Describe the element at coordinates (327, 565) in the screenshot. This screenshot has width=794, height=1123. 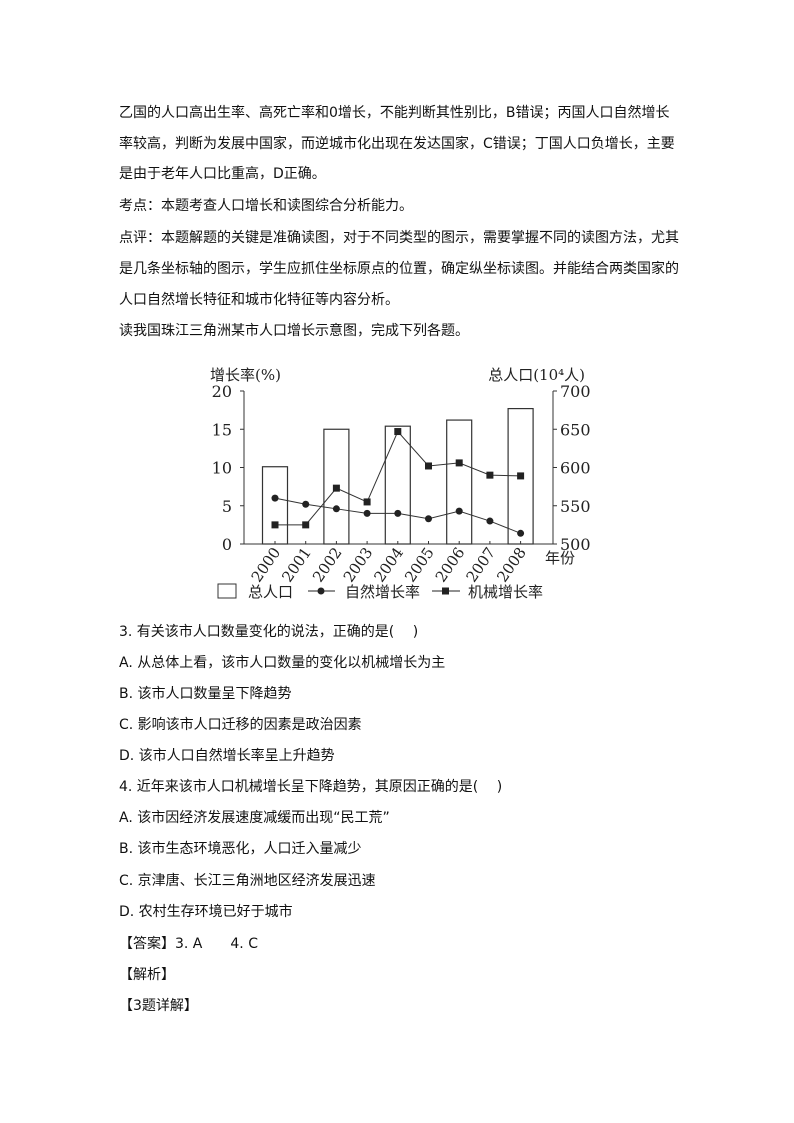
I see `x-tick-label: 2002` at that location.